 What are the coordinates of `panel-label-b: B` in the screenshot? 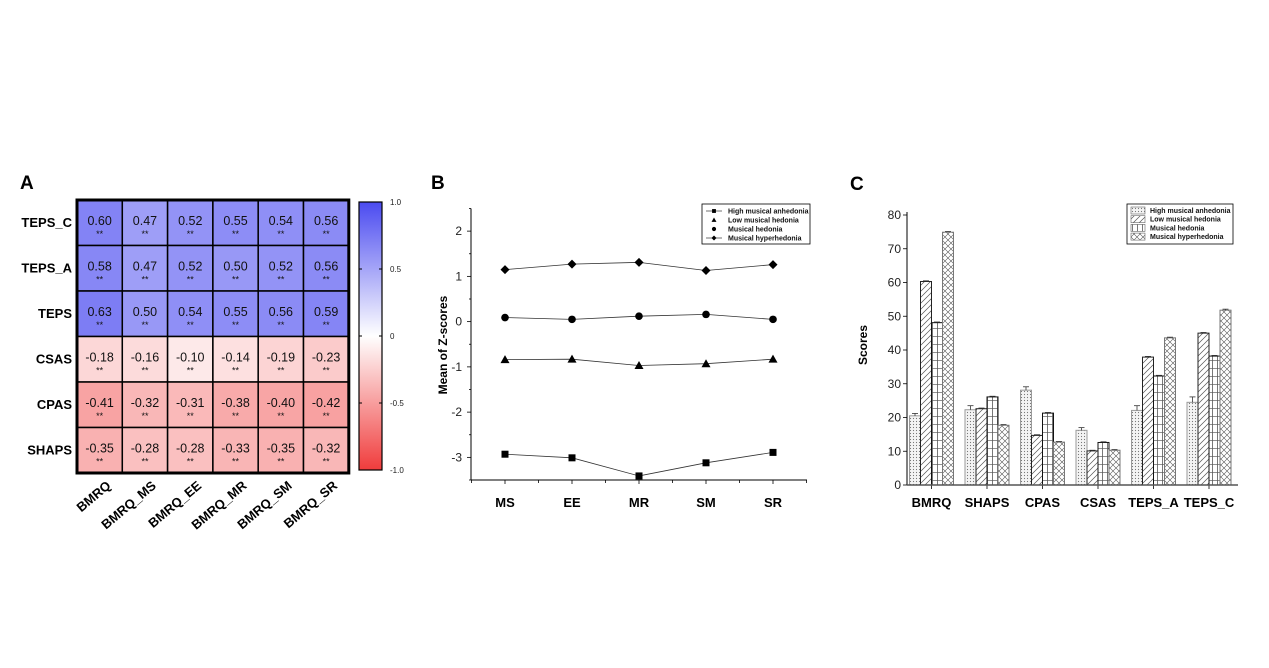 It's located at (438, 183).